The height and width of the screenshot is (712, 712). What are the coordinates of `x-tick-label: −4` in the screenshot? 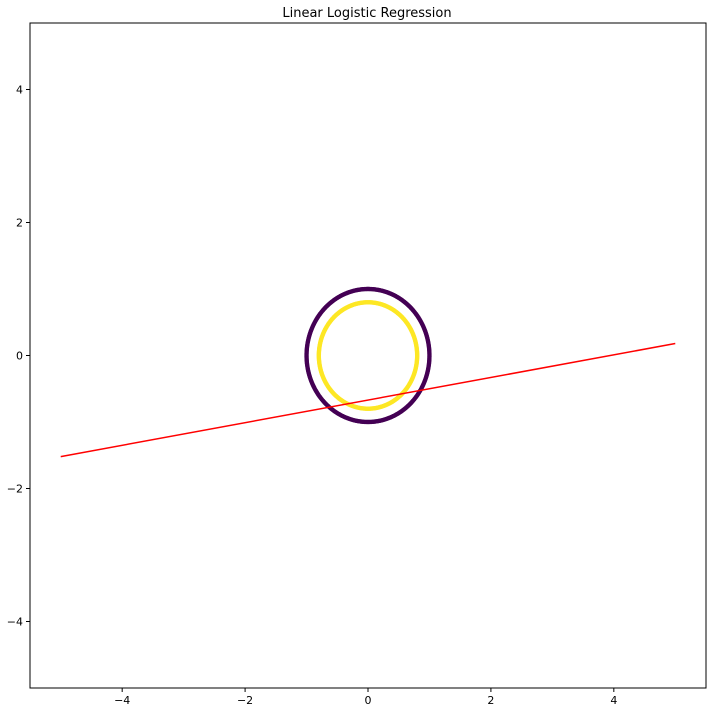 It's located at (122, 700).